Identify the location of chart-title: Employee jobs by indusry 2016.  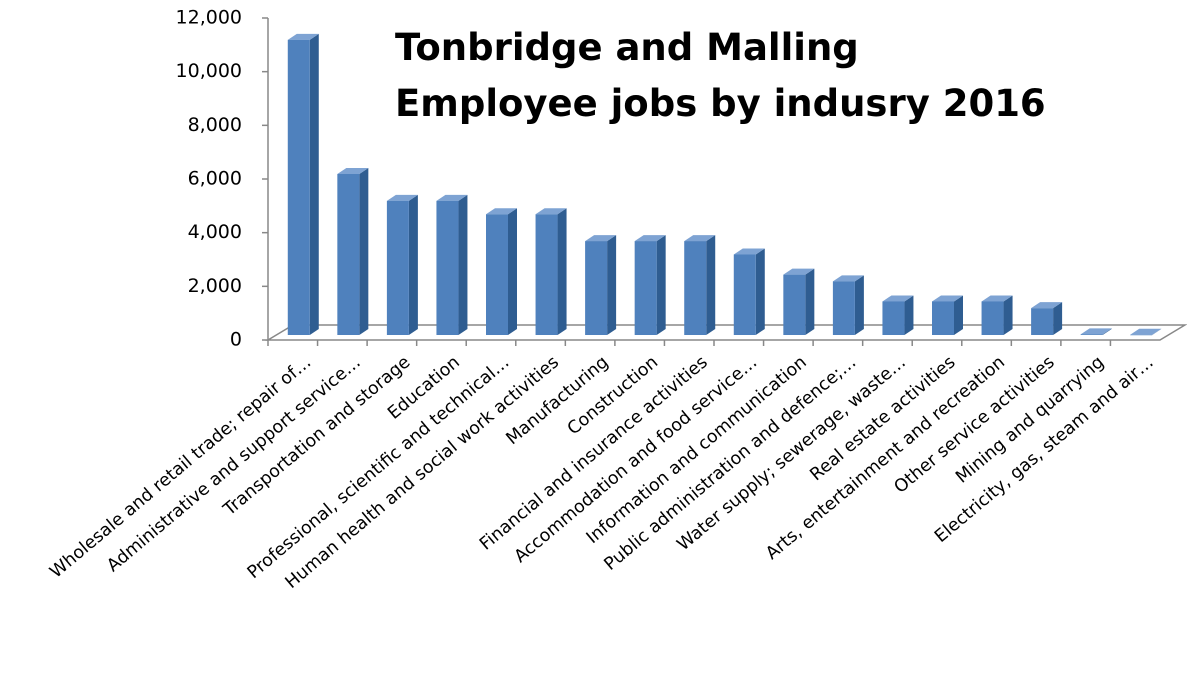
(720, 103).